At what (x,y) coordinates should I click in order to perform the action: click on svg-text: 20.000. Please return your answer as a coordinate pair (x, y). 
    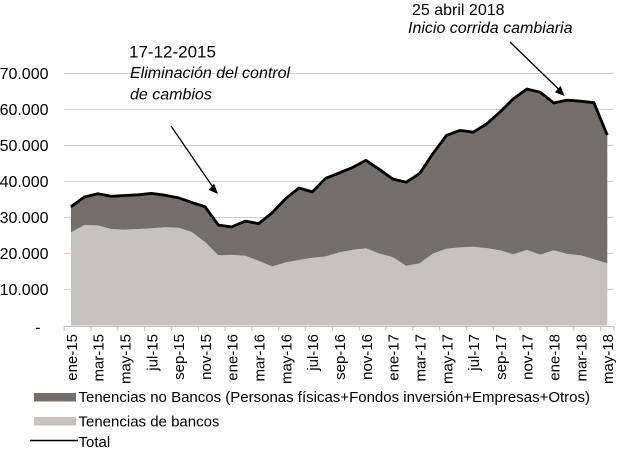
    Looking at the image, I should click on (24, 254).